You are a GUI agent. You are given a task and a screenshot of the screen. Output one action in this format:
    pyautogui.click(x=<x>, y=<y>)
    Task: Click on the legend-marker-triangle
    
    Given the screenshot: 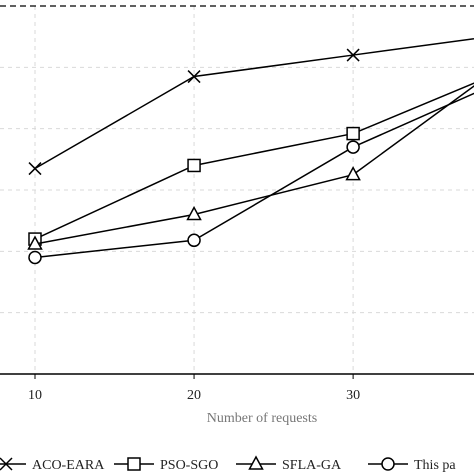 What is the action you would take?
    pyautogui.click(x=256, y=462)
    